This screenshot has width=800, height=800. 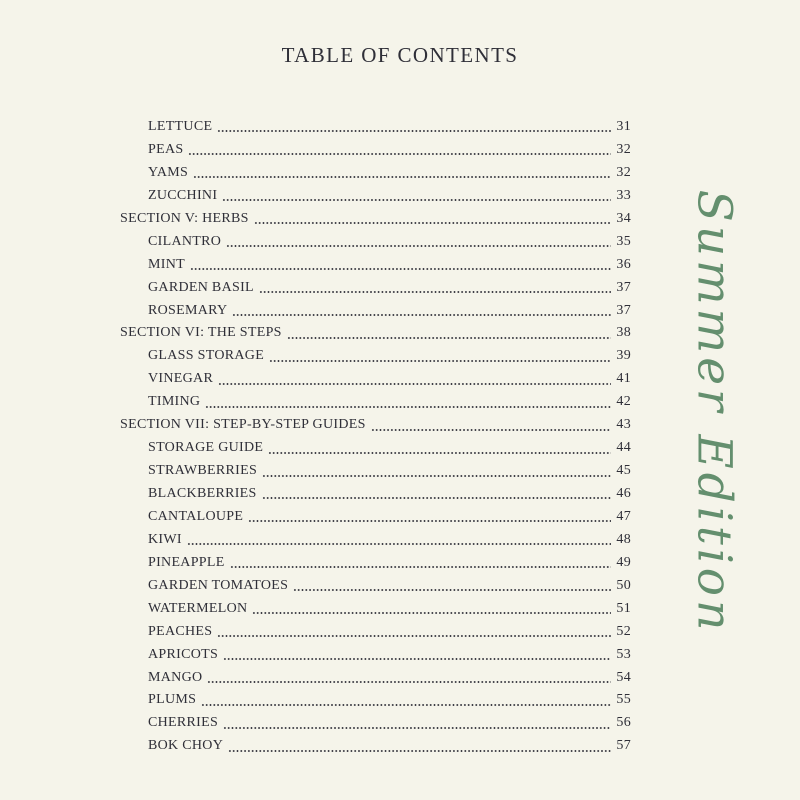 I want to click on toc-entry-label: PEACHES, so click(x=180, y=631).